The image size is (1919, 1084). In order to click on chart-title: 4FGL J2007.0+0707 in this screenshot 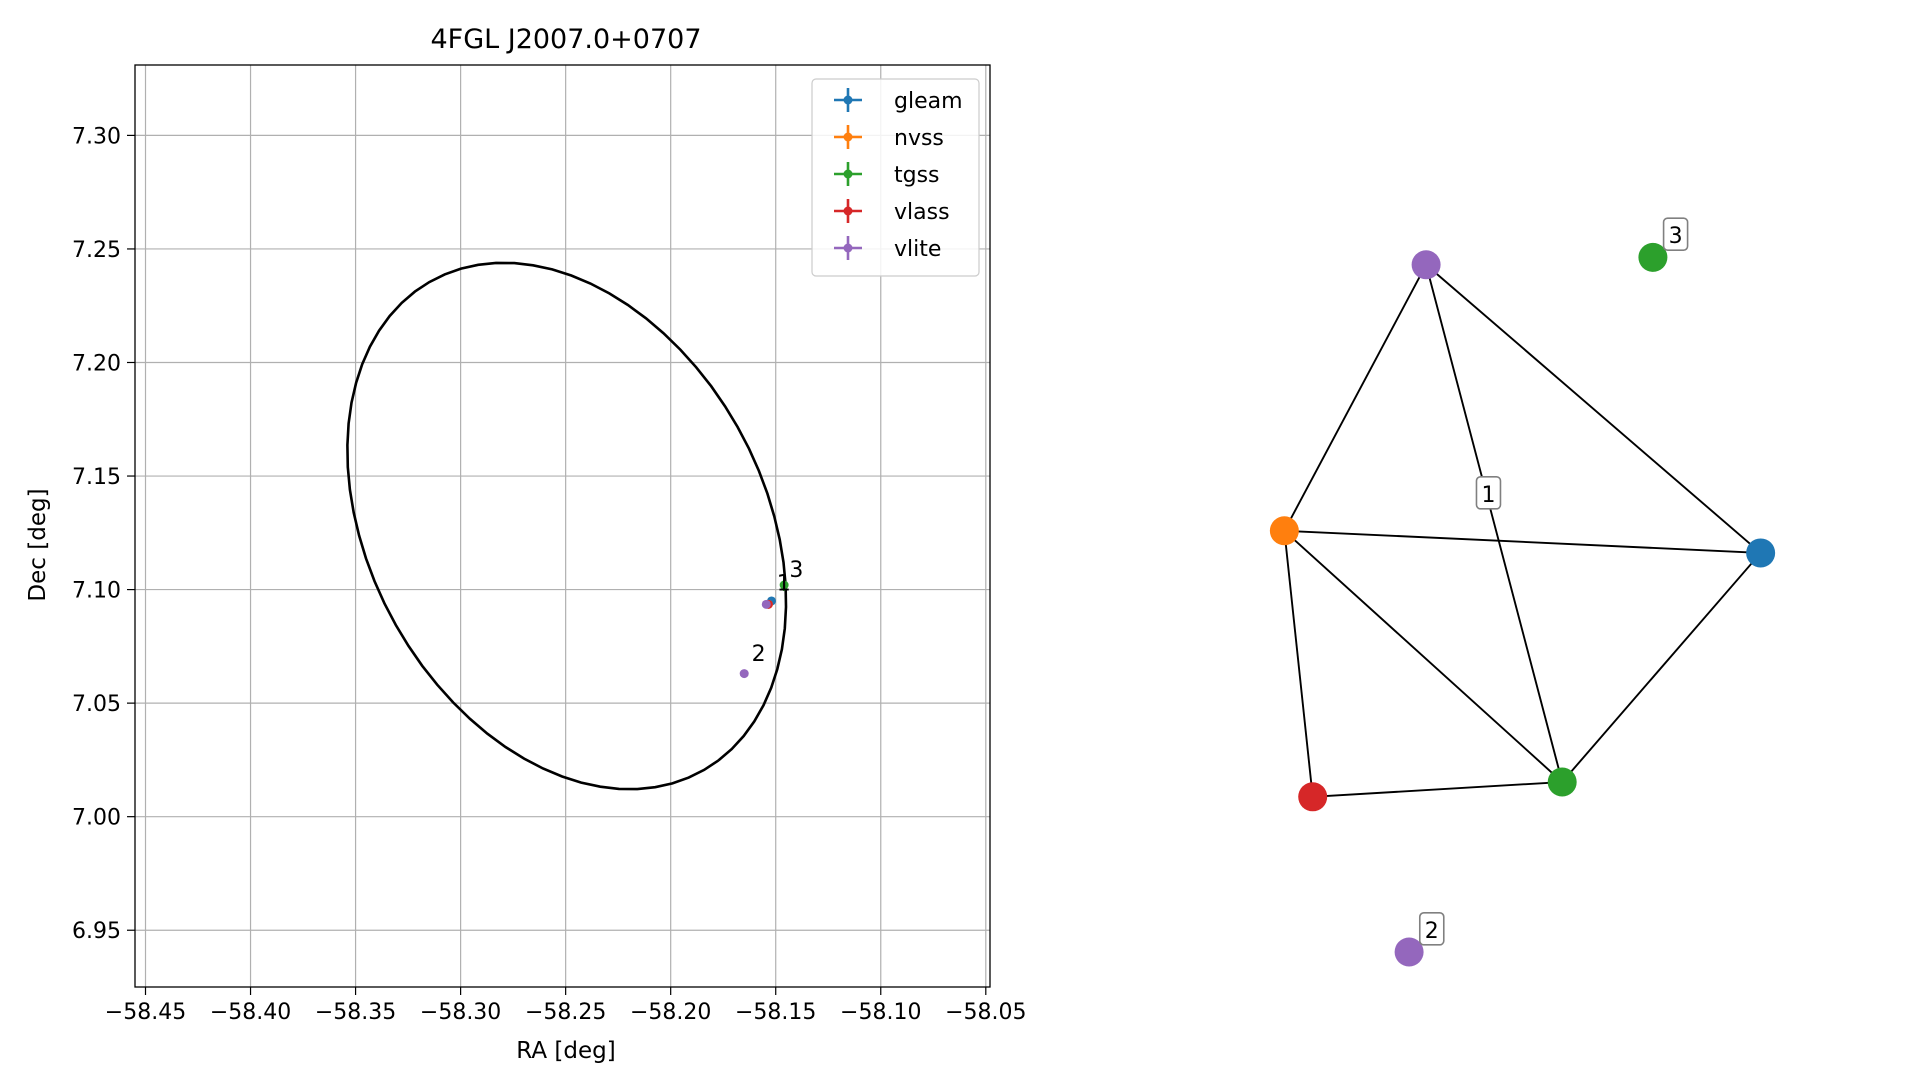, I will do `click(565, 39)`.